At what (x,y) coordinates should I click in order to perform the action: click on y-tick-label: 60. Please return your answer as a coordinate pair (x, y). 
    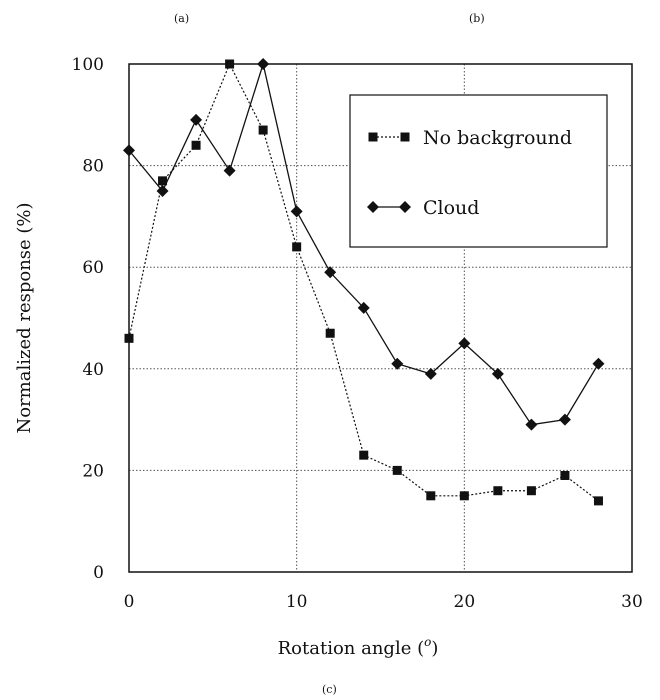
    Looking at the image, I should click on (93, 268).